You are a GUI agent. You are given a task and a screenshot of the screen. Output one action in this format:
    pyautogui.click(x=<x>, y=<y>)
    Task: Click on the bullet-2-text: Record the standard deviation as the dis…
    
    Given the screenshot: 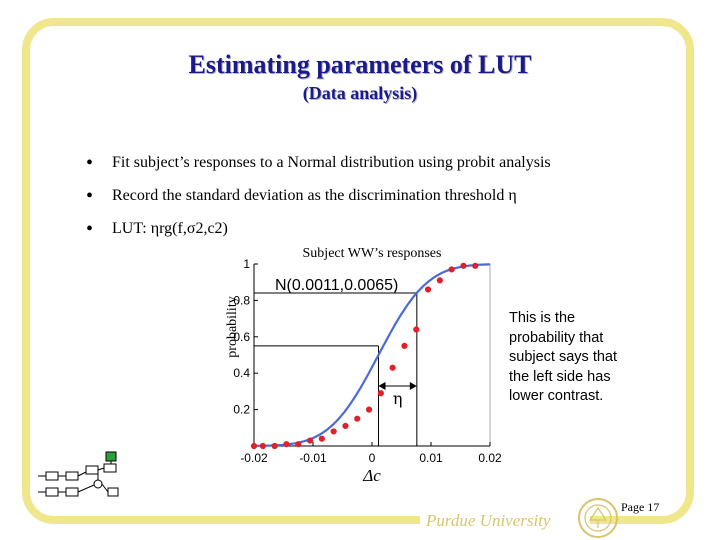 What is the action you would take?
    pyautogui.click(x=314, y=195)
    